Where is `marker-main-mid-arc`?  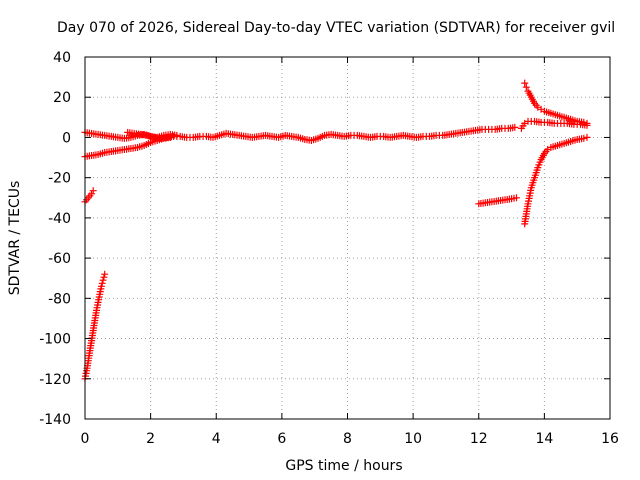 marker-main-mid-arc is located at coordinates (321, 133).